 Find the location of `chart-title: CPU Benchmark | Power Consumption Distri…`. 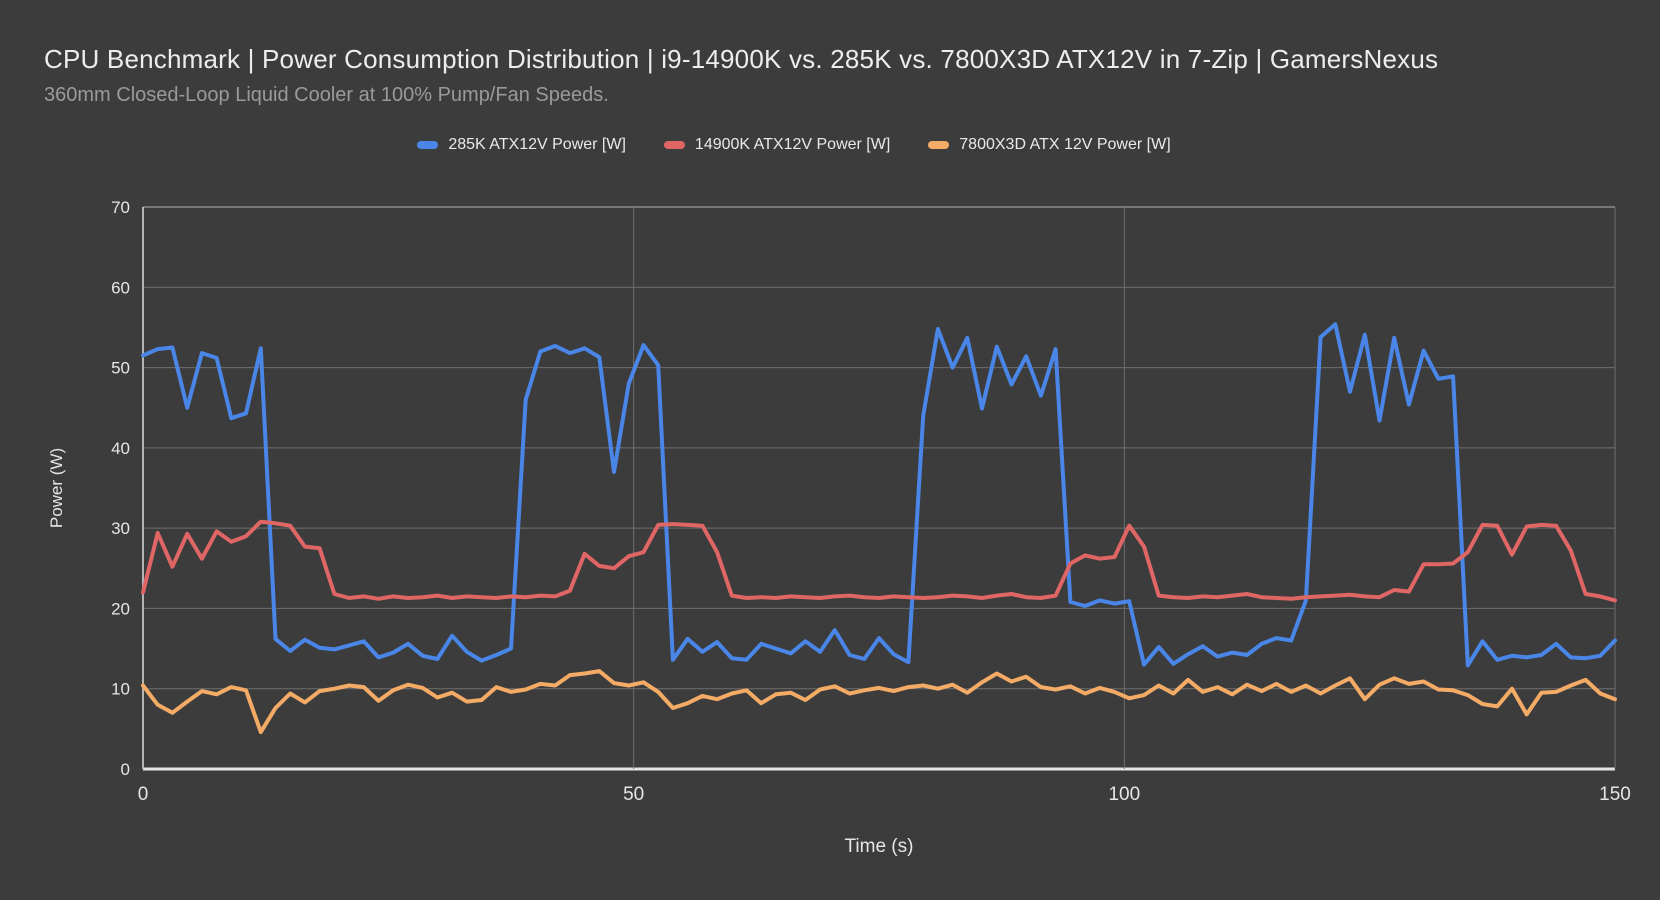

chart-title: CPU Benchmark | Power Consumption Distri… is located at coordinates (741, 59).